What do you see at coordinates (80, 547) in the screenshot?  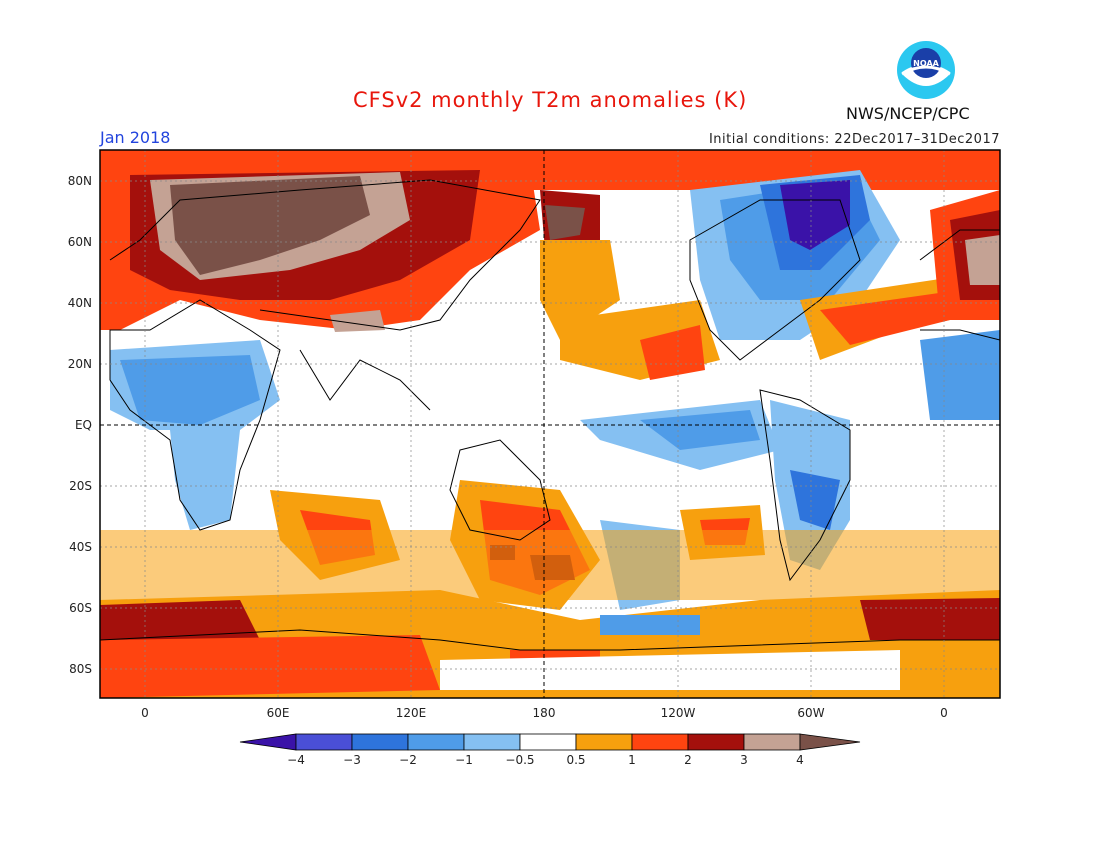 I see `lat-label: 40S` at bounding box center [80, 547].